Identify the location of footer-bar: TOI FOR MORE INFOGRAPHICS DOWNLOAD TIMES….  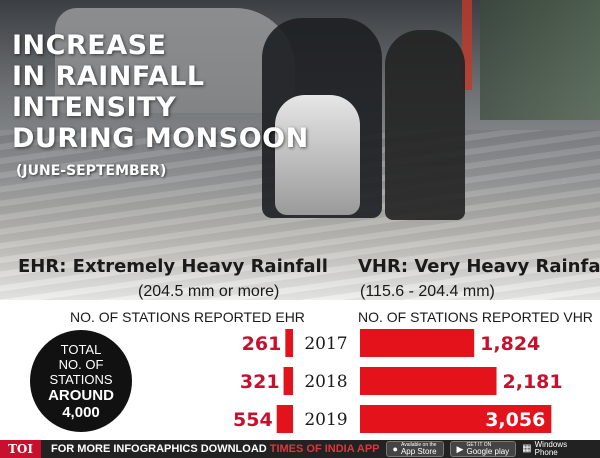
(300, 449).